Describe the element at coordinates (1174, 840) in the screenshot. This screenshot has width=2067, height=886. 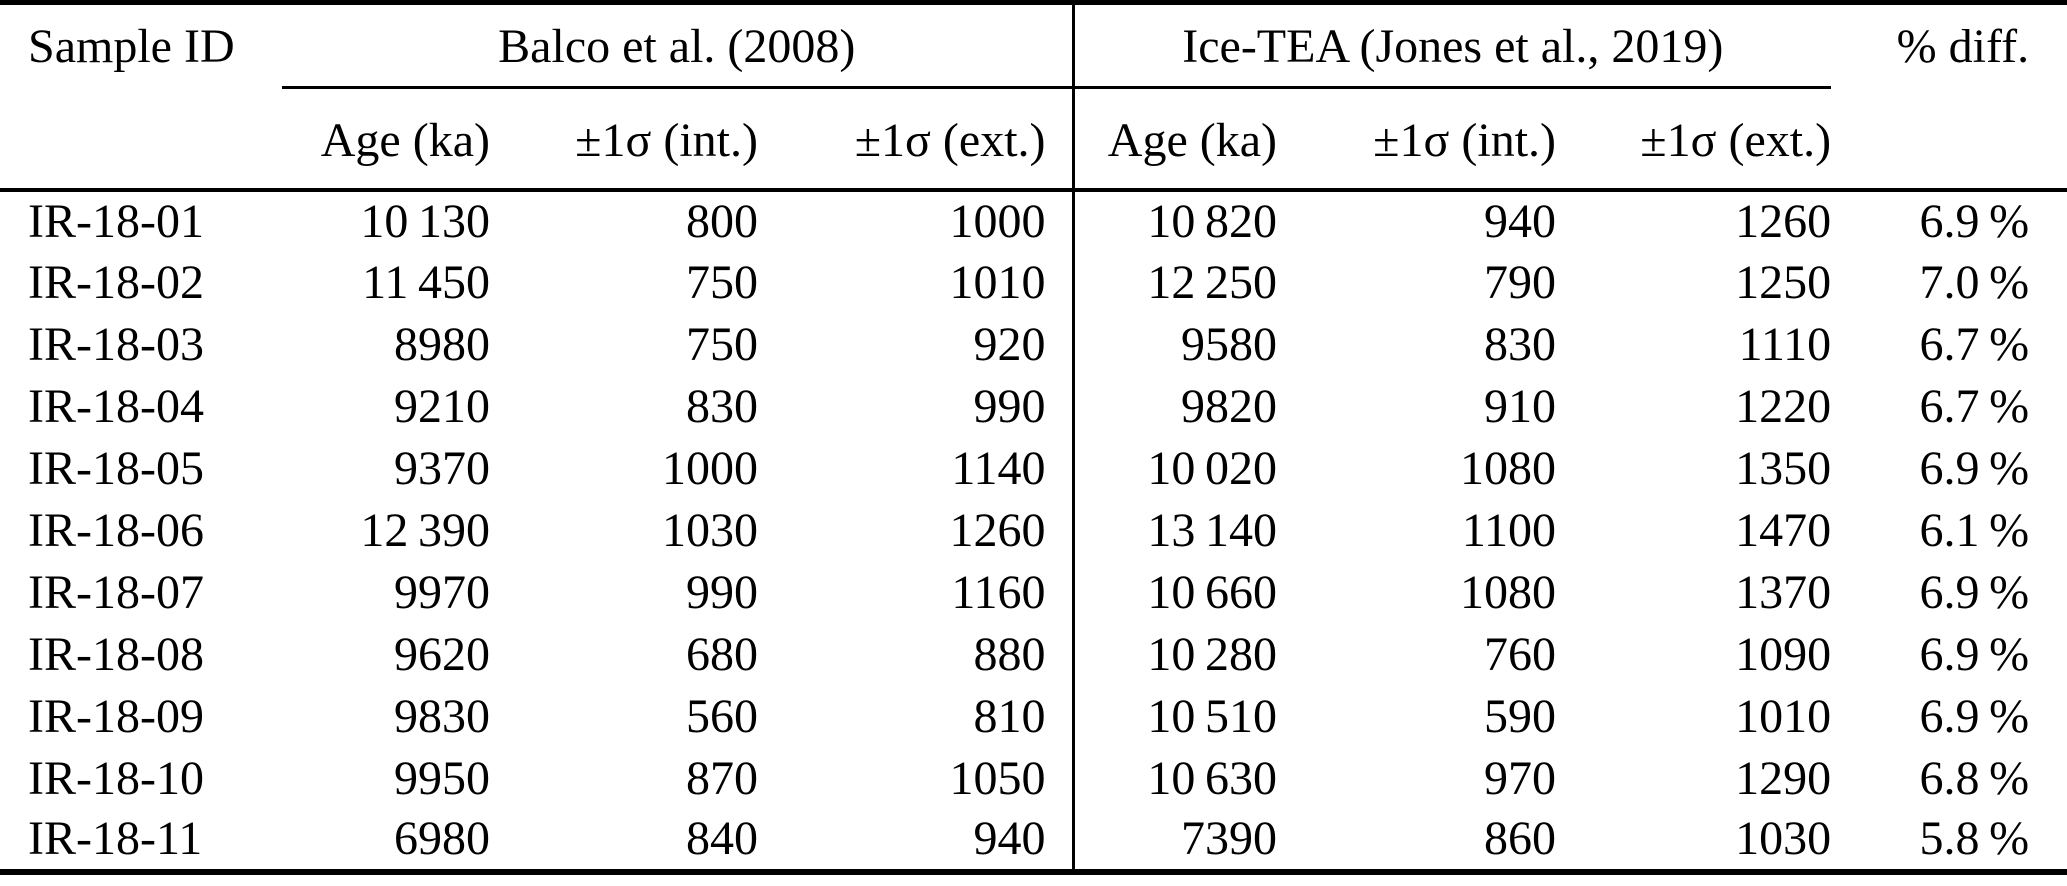
I see `cell-icetea-age: 7390` at that location.